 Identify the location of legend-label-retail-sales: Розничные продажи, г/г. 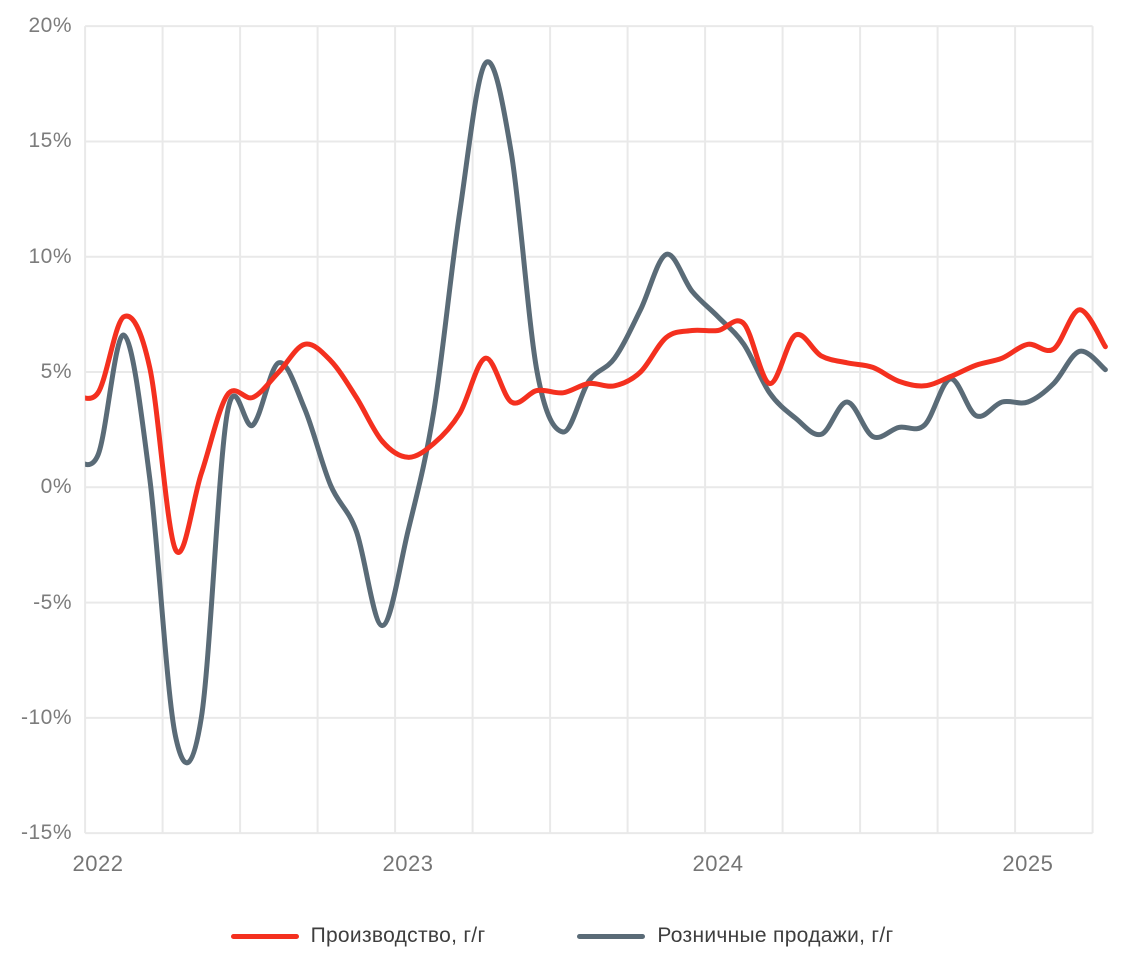
(775, 935).